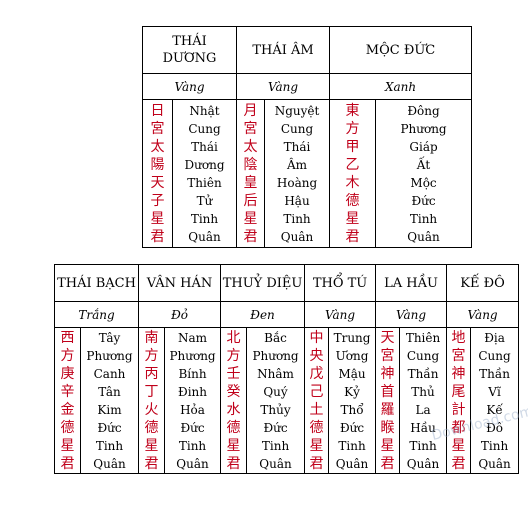  Describe the element at coordinates (204, 164) in the screenshot. I see `vietnamese-word: Dương` at that location.